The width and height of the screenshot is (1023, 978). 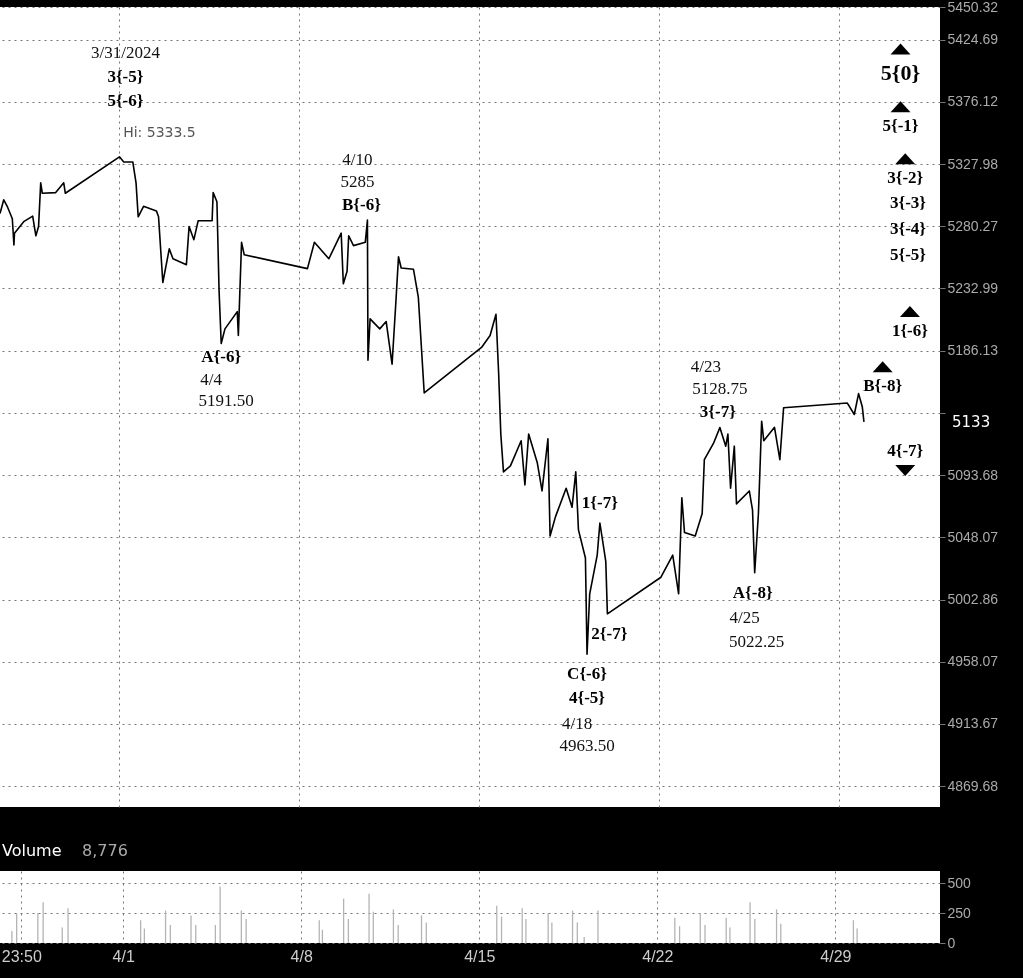 What do you see at coordinates (757, 641) in the screenshot?
I see `annotation: 5022.25` at bounding box center [757, 641].